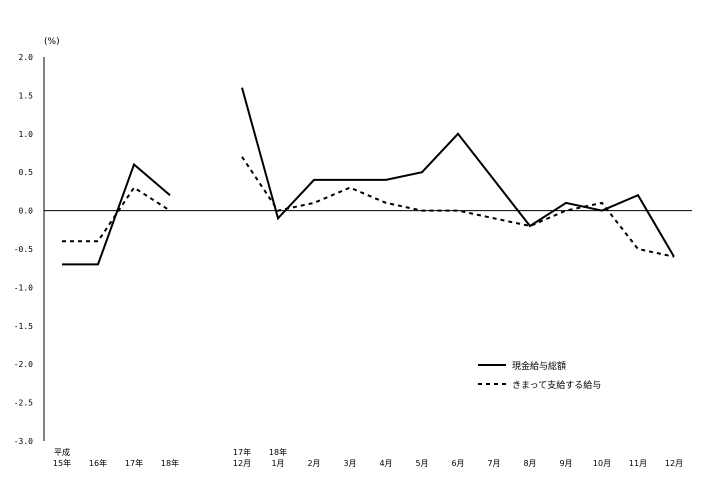 This screenshot has width=717, height=482. I want to click on y-tick-label: 1.0, so click(26, 134).